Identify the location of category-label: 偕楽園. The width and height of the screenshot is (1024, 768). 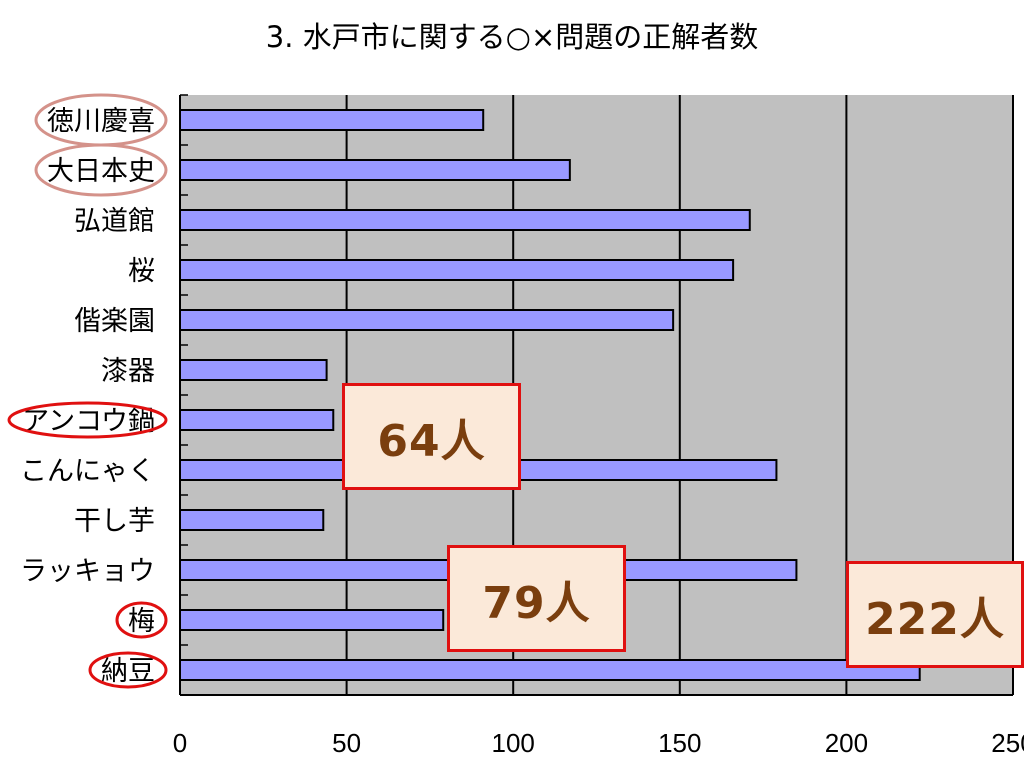
(114, 321).